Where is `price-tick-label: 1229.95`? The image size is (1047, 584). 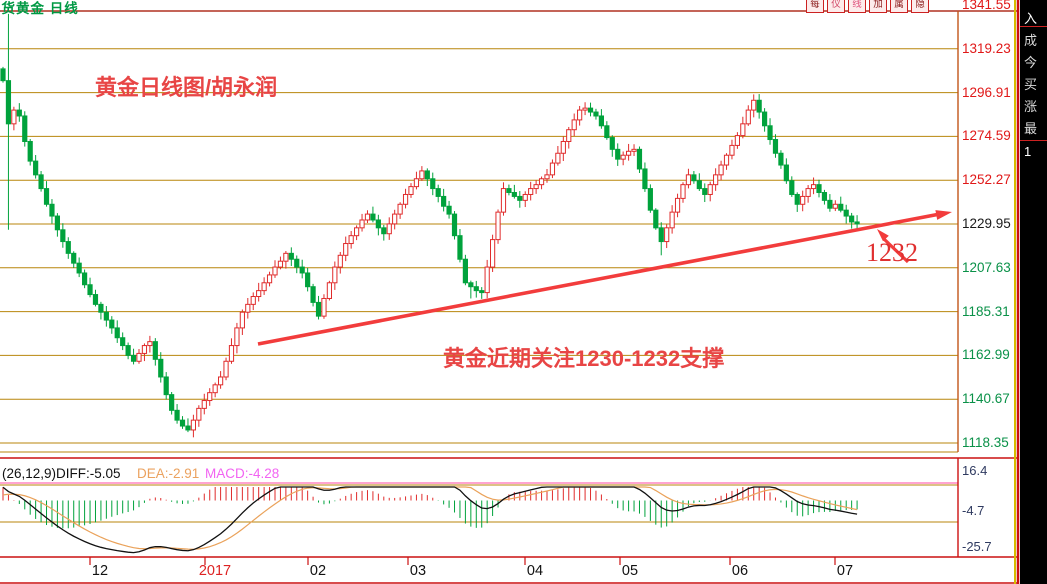 price-tick-label: 1229.95 is located at coordinates (986, 223).